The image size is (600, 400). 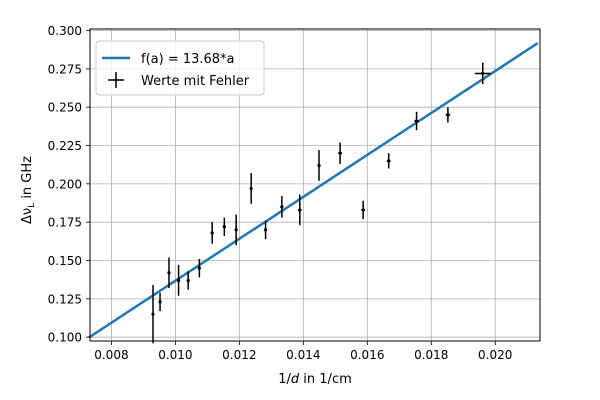 I want to click on y-axis-label: ΔνL in GHz, so click(x=28, y=190).